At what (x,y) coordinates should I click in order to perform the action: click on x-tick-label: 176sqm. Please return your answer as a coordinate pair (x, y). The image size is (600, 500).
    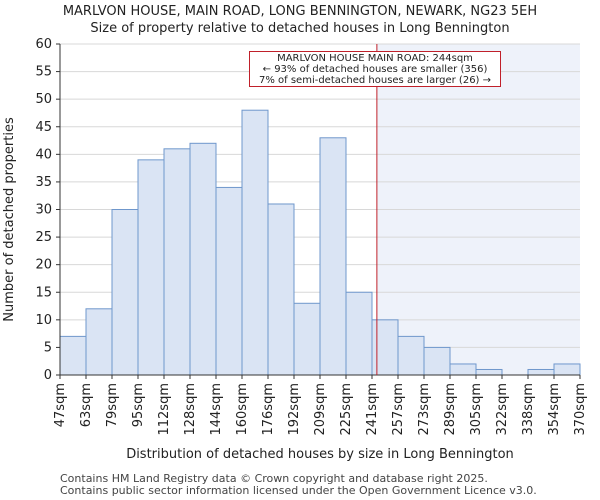
    Looking at the image, I should click on (268, 409).